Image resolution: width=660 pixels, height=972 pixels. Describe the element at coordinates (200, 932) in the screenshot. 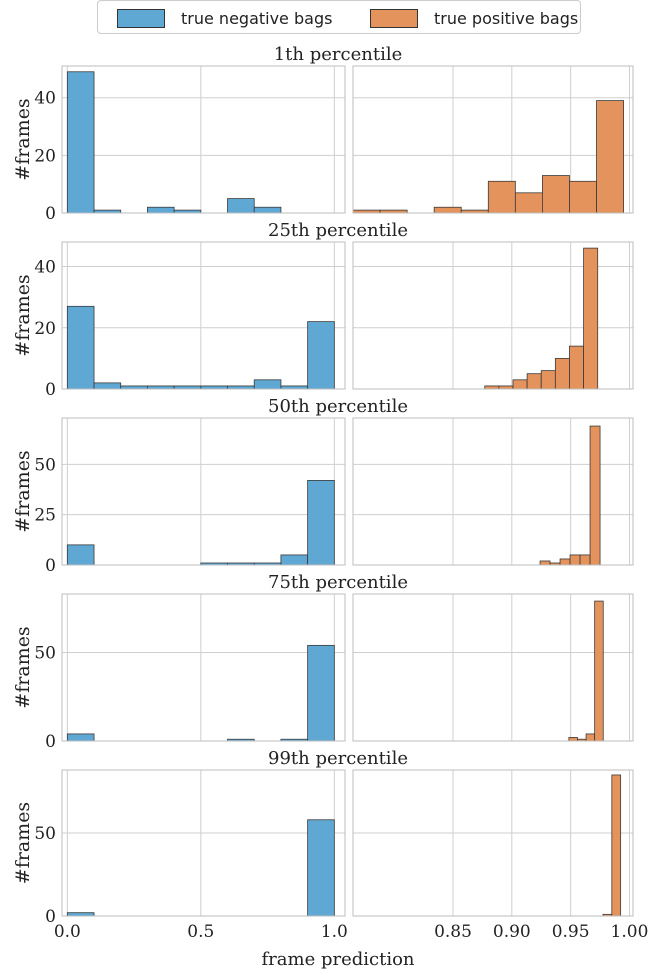

I see `x-tick-label-left: 0.5` at that location.